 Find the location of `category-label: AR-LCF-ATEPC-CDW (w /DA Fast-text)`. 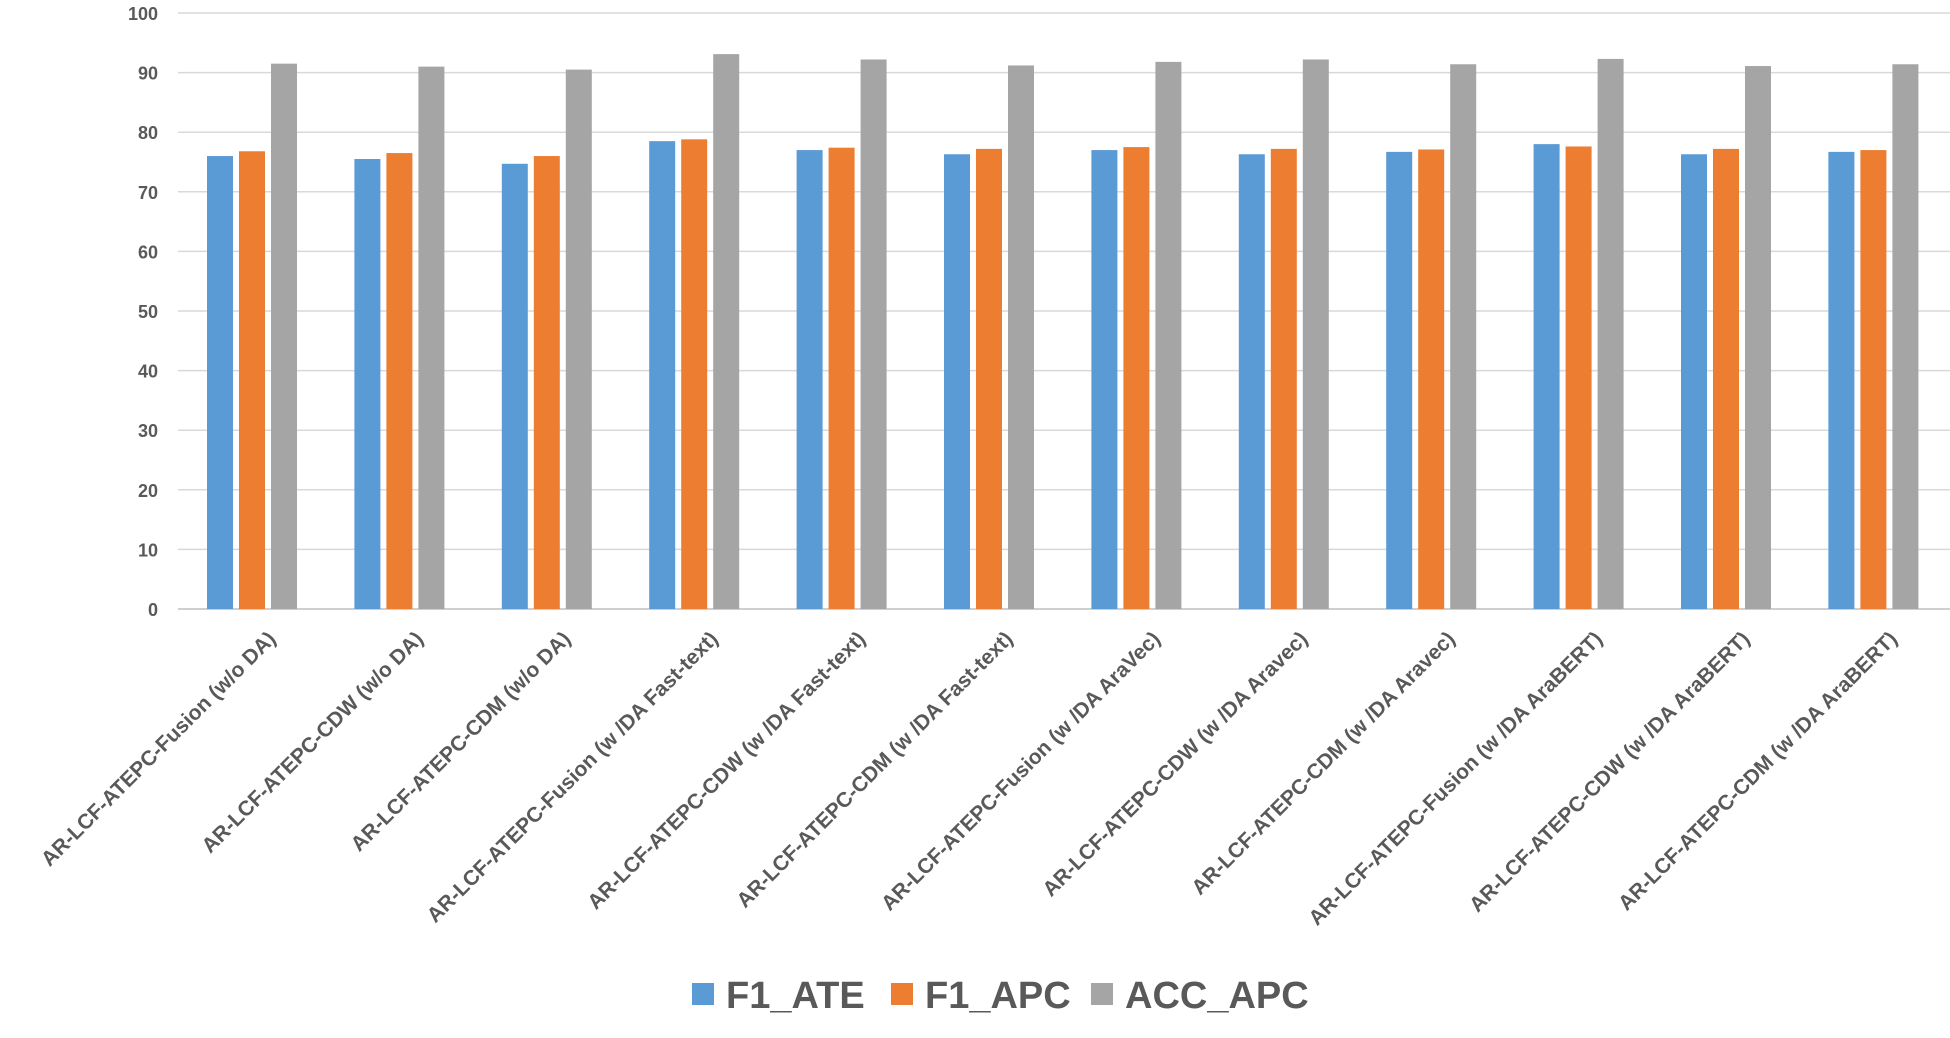

category-label: AR-LCF-ATEPC-CDW (w /DA Fast-text) is located at coordinates (726, 770).